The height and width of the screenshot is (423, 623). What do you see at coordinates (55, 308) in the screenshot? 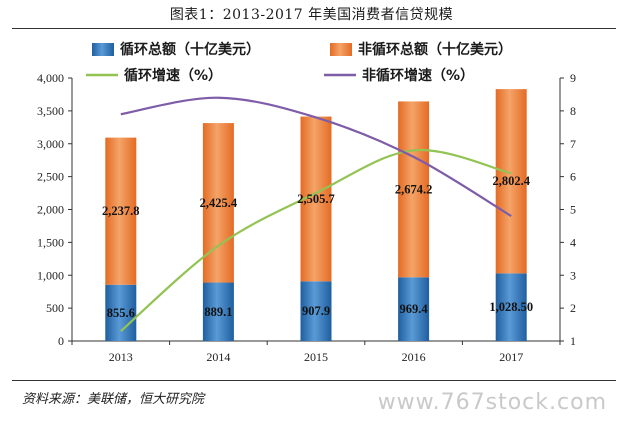
I see `y-left-tick-label: 500` at bounding box center [55, 308].